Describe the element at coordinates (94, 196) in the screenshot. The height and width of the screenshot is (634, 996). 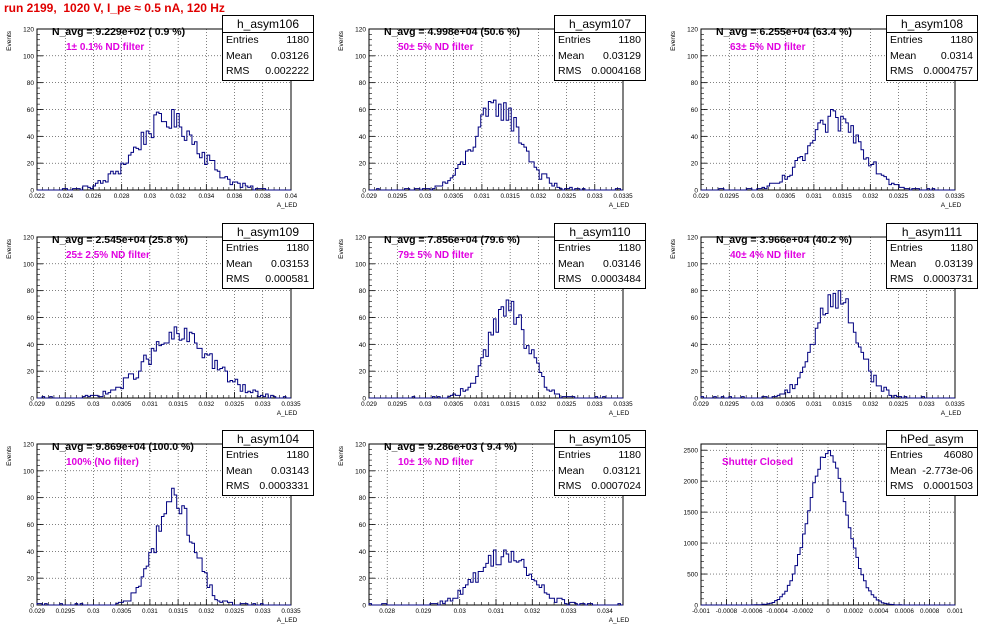
I see `x-tick-label: 0.026` at that location.